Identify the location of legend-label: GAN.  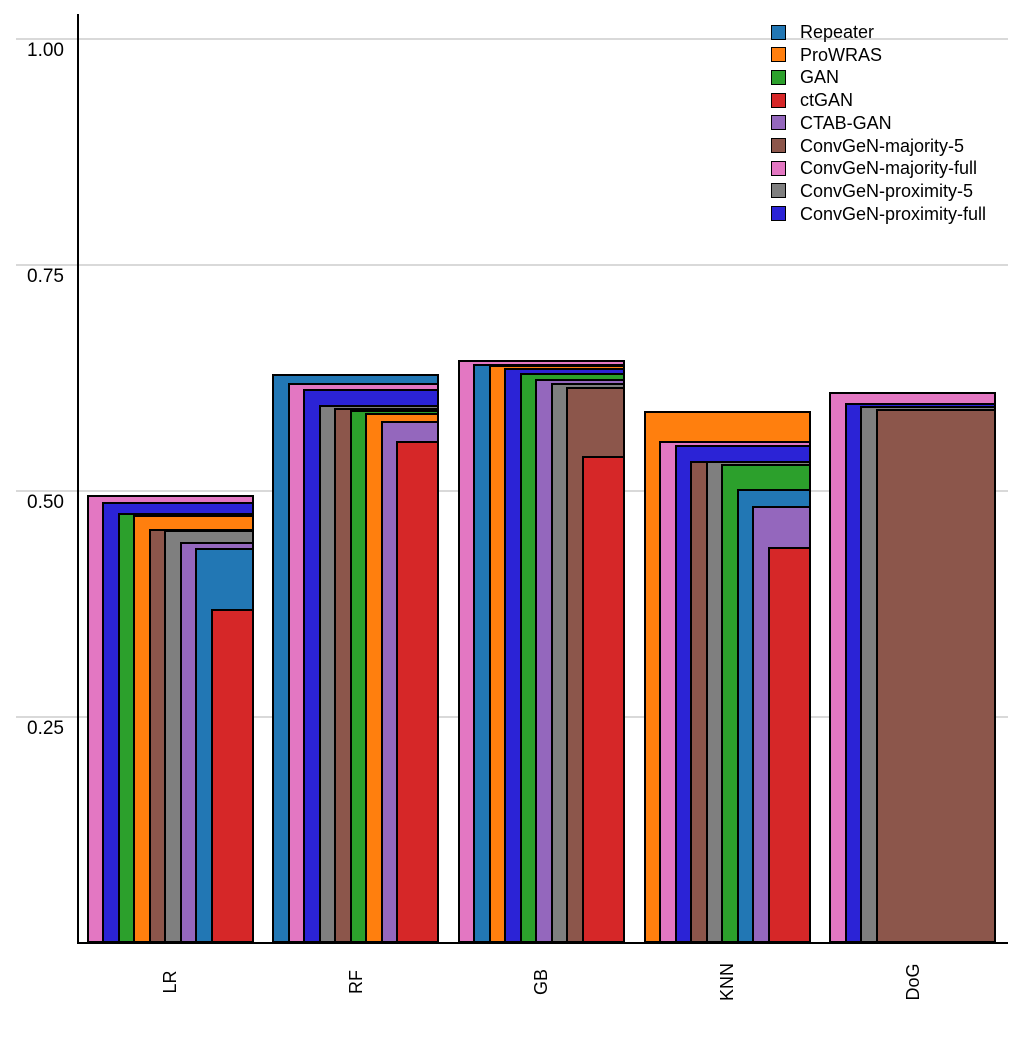
(820, 77).